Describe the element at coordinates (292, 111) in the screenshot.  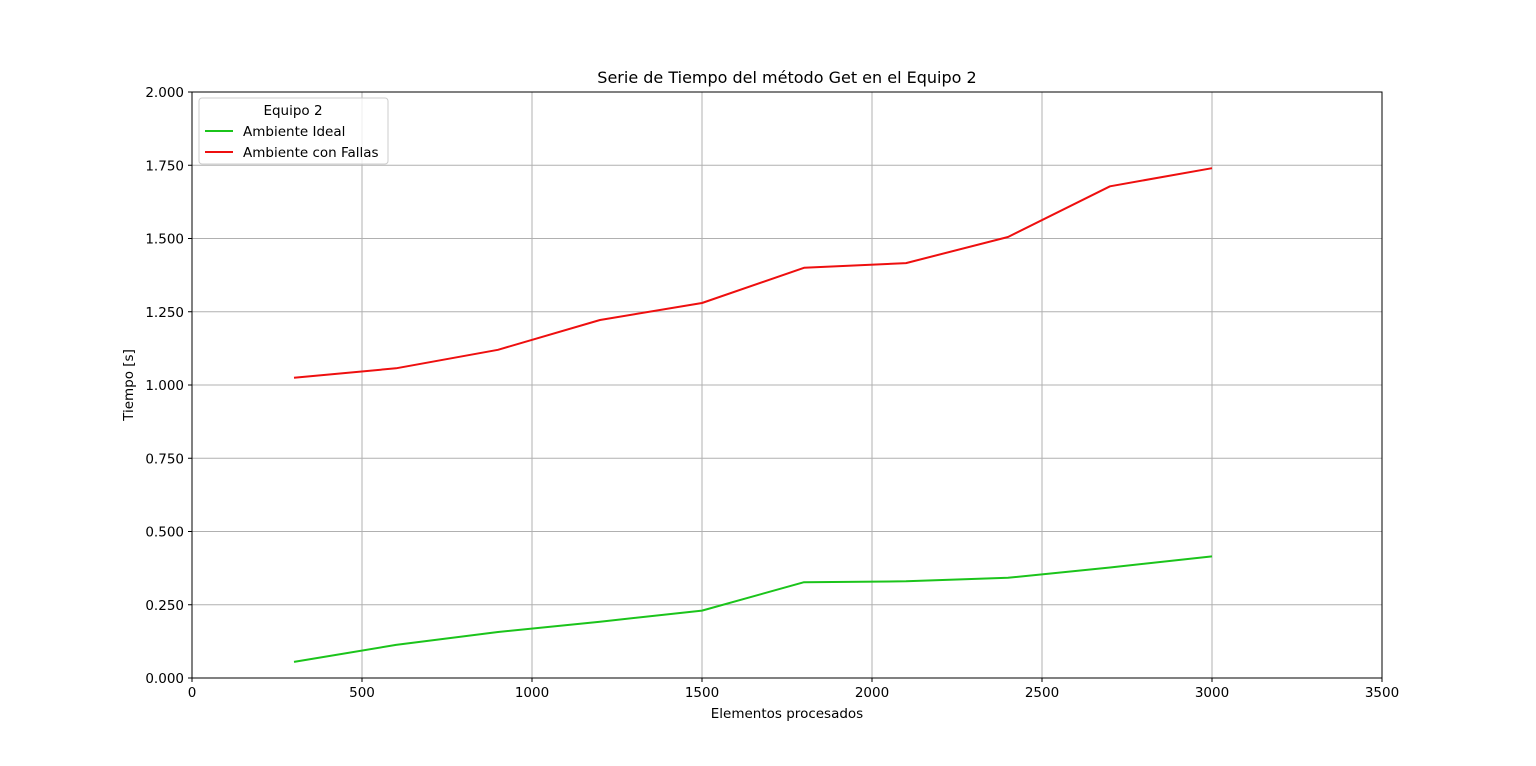
I see `legend-title: Equipo 2` at that location.